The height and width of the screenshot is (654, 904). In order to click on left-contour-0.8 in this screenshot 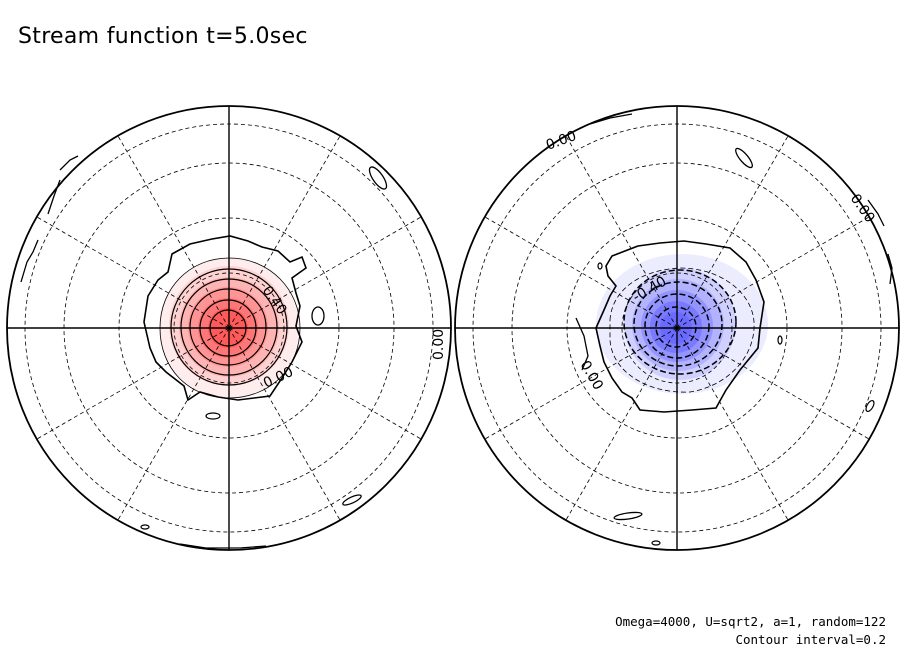, I will do `click(228, 327)`.